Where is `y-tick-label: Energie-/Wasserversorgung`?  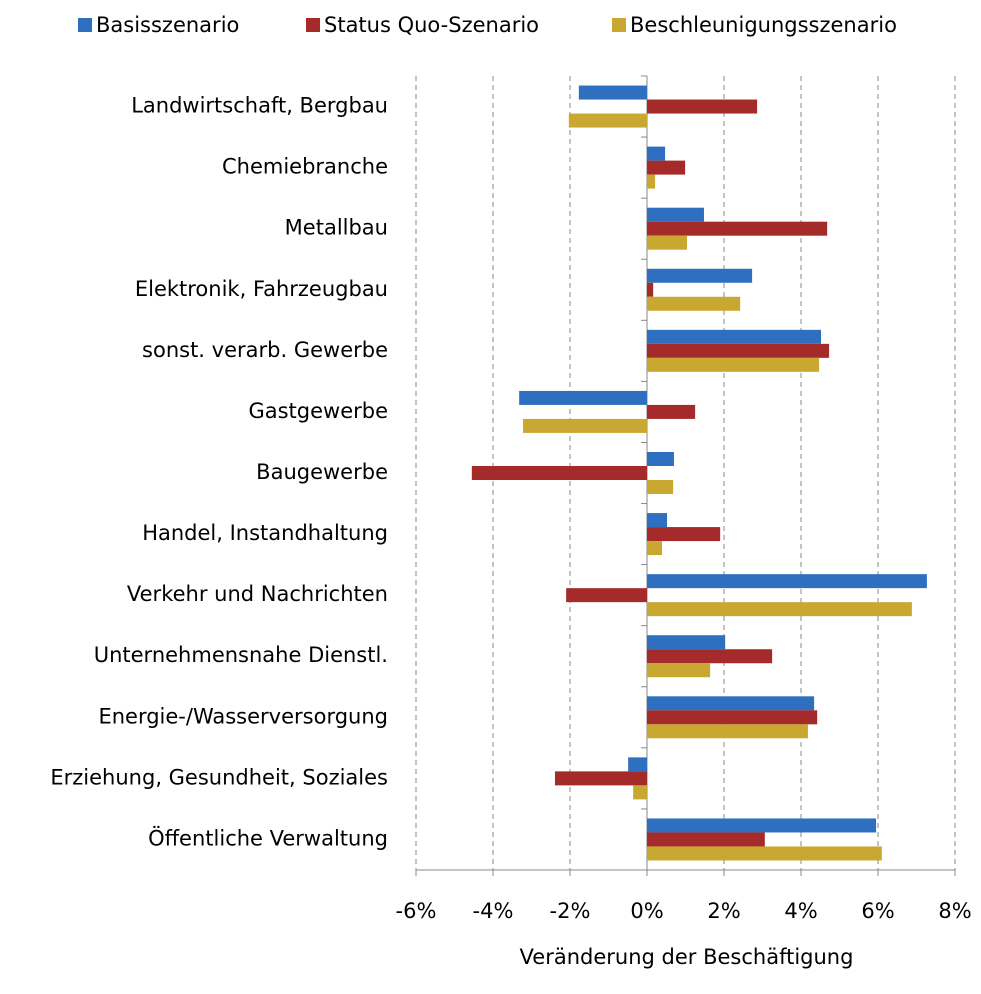 y-tick-label: Energie-/Wasserversorgung is located at coordinates (243, 716).